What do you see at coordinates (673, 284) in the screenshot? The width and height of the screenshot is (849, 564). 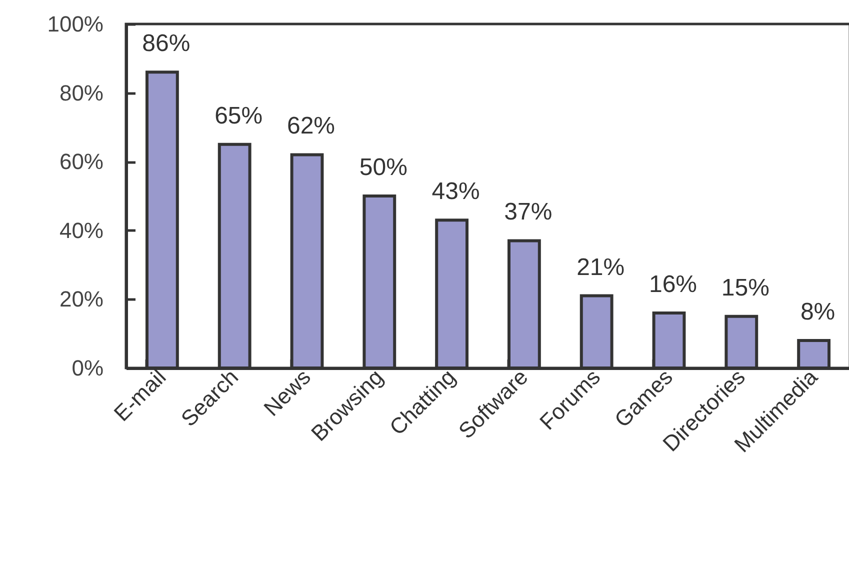 I see `data-label: 16%` at bounding box center [673, 284].